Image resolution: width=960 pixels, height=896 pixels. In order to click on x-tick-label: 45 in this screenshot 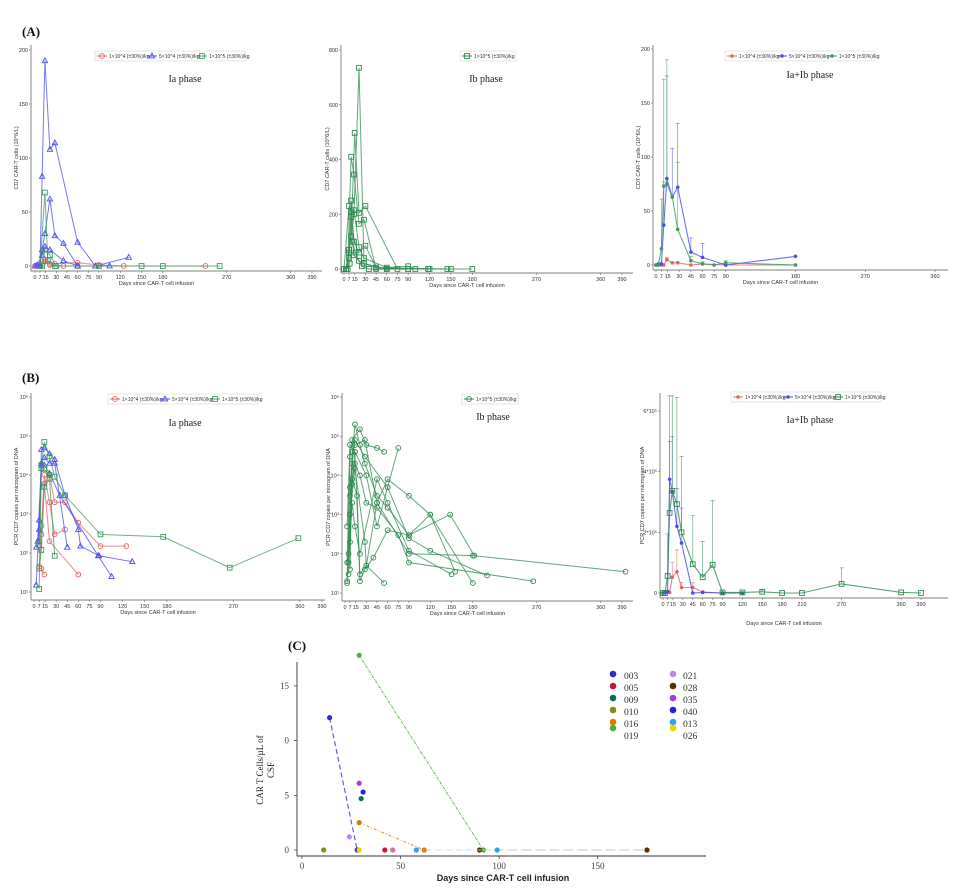, I will do `click(67, 607)`.